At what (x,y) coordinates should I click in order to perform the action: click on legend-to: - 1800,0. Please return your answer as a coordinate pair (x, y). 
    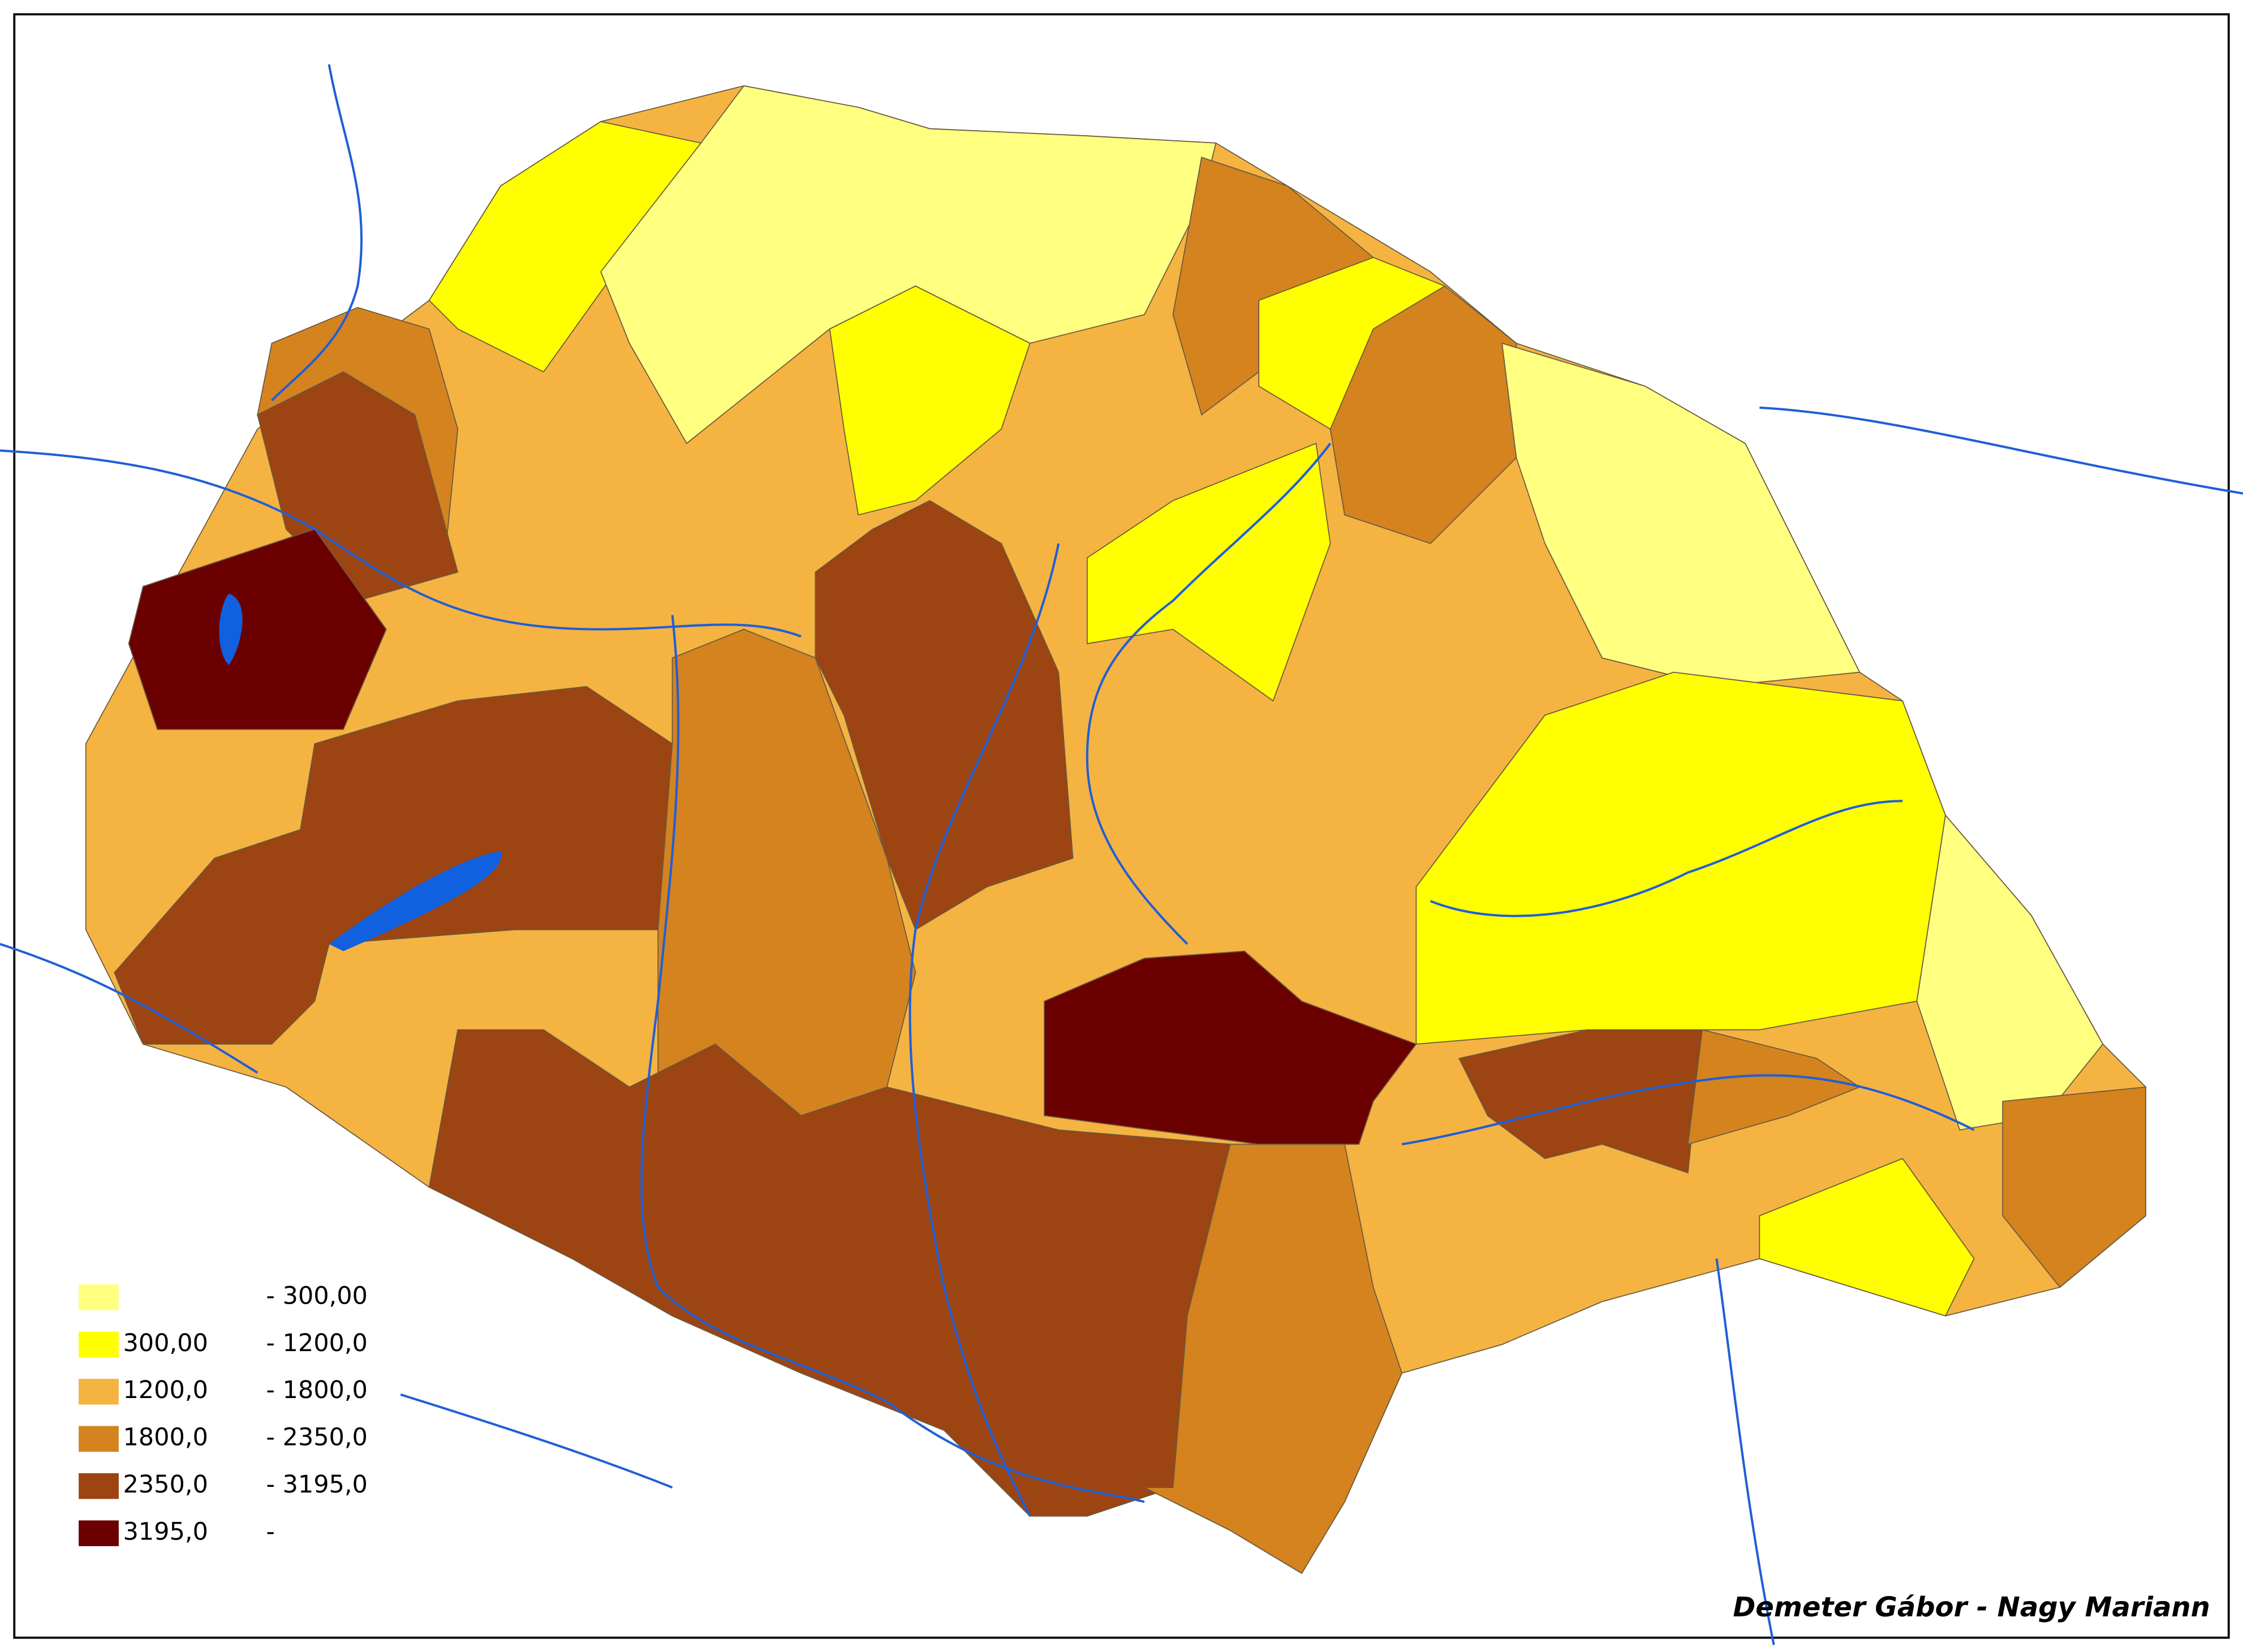
    Looking at the image, I should click on (317, 1390).